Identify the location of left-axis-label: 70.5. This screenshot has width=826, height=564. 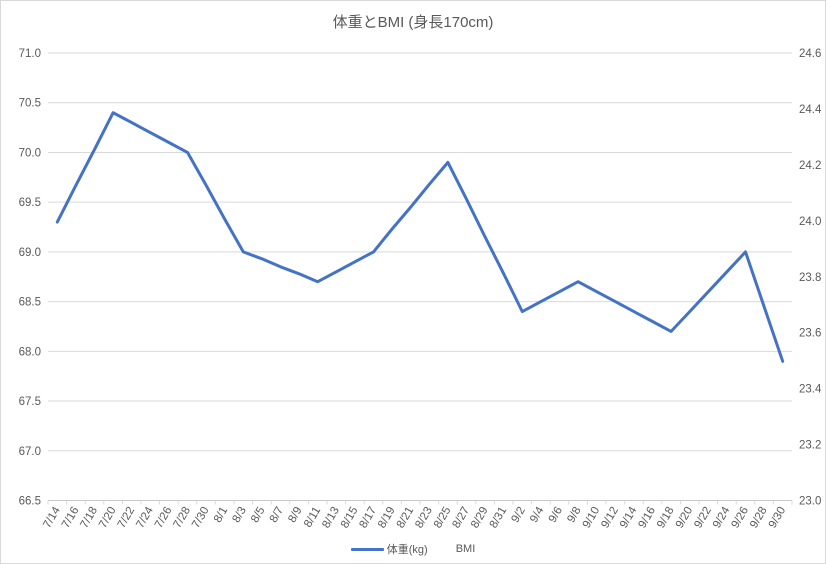
(30, 104).